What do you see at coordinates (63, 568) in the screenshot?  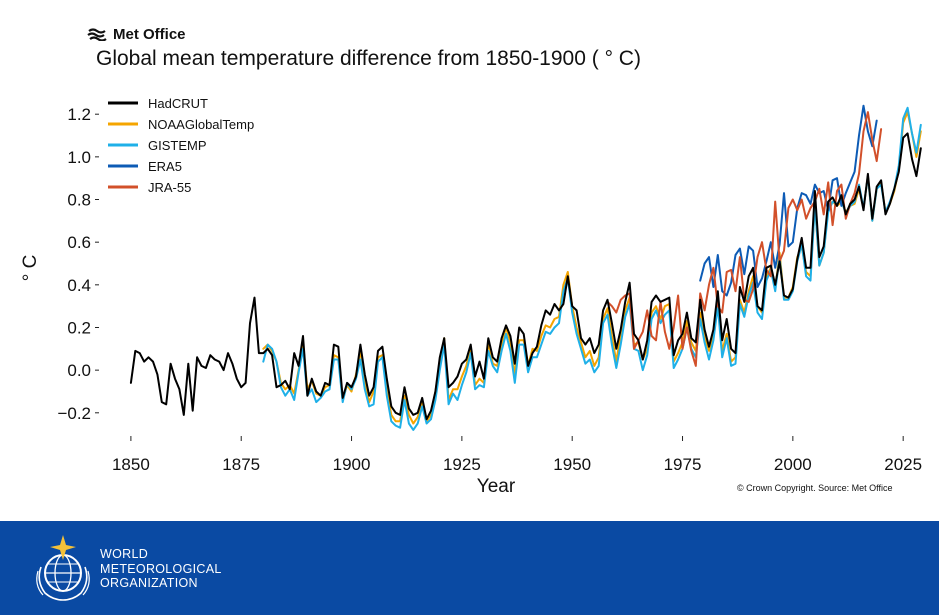 I see `wmo-emblem-icon` at bounding box center [63, 568].